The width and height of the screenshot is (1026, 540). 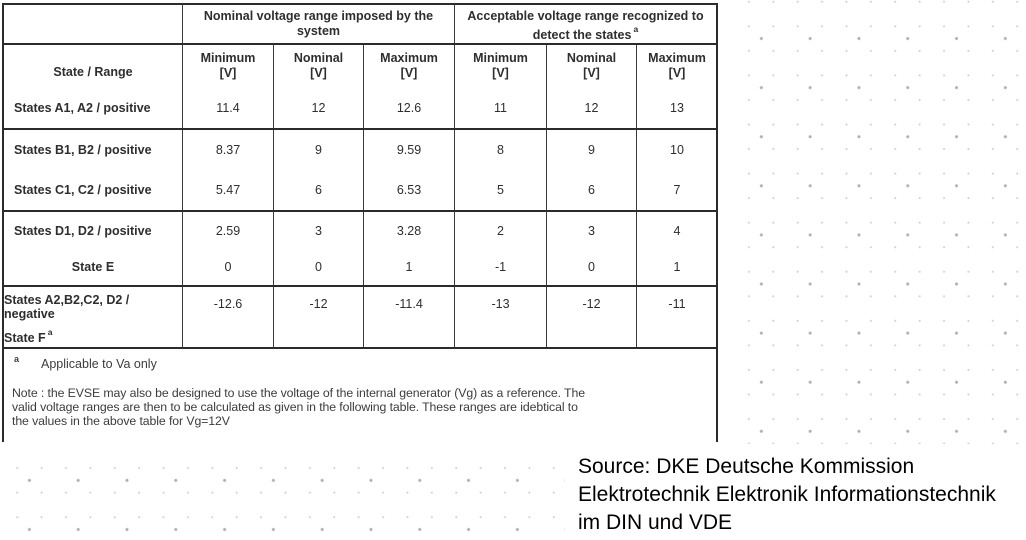 I want to click on cell-value: 9.59, so click(x=409, y=150).